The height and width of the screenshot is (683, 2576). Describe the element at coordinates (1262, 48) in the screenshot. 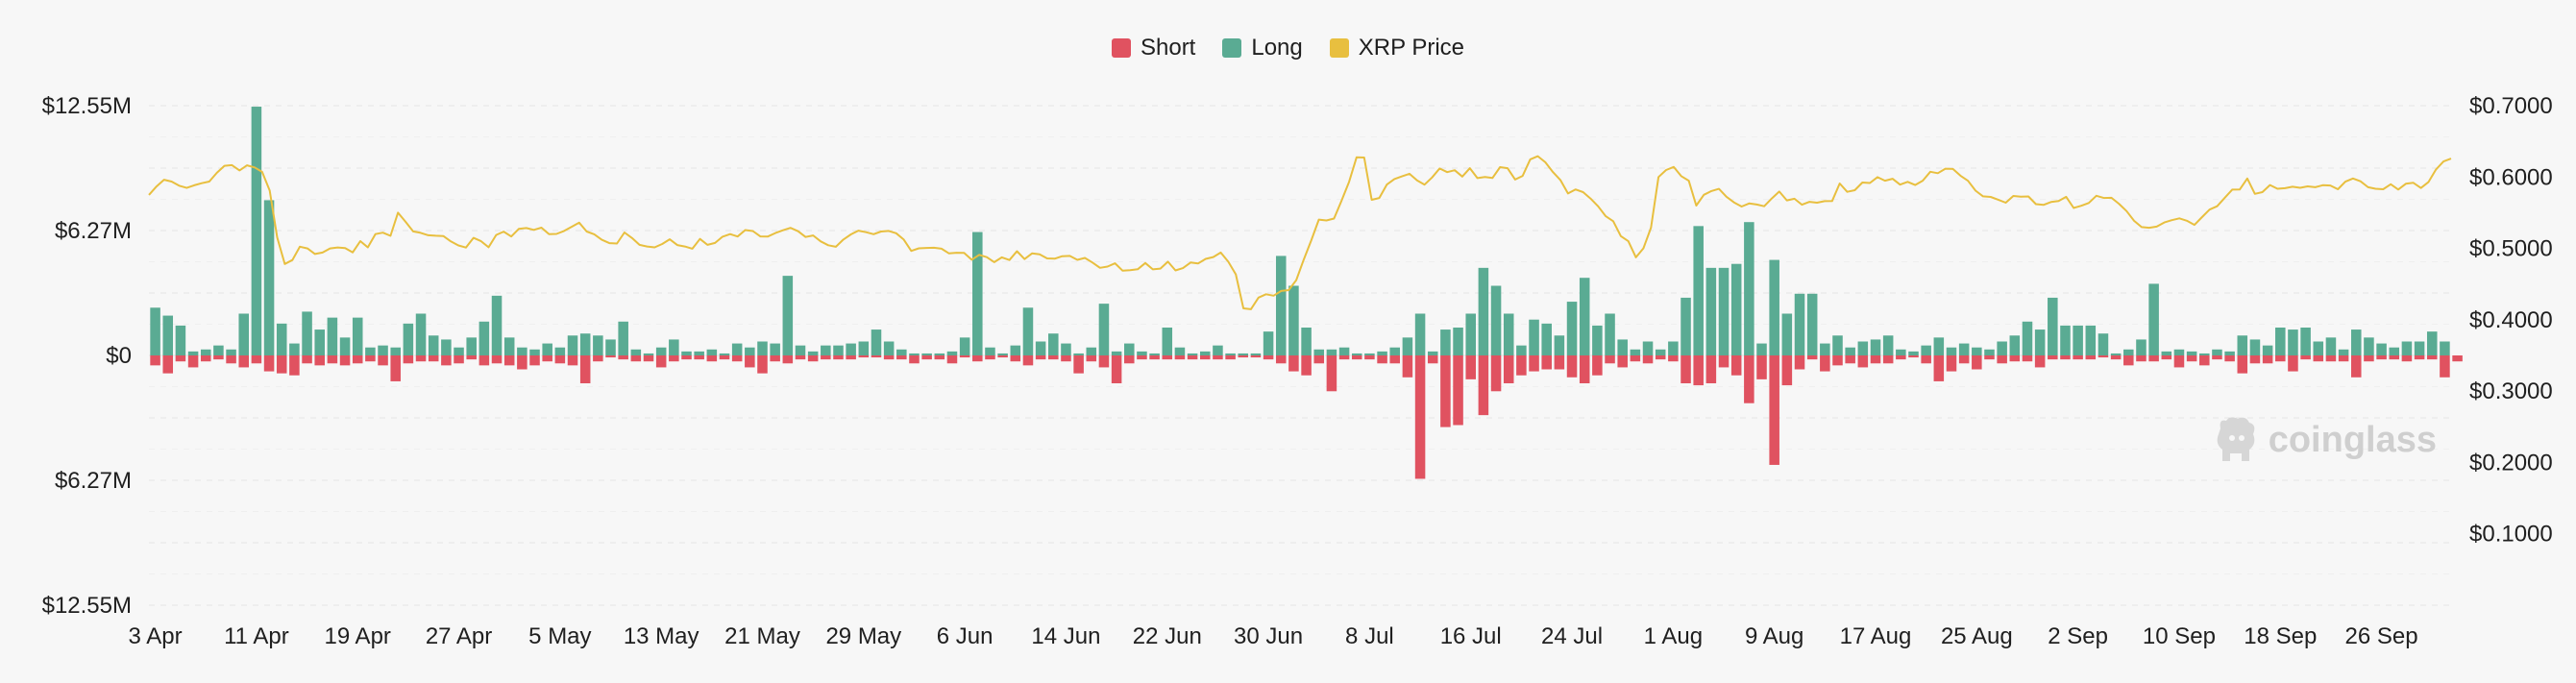

I see `legend-item-long: Long` at that location.